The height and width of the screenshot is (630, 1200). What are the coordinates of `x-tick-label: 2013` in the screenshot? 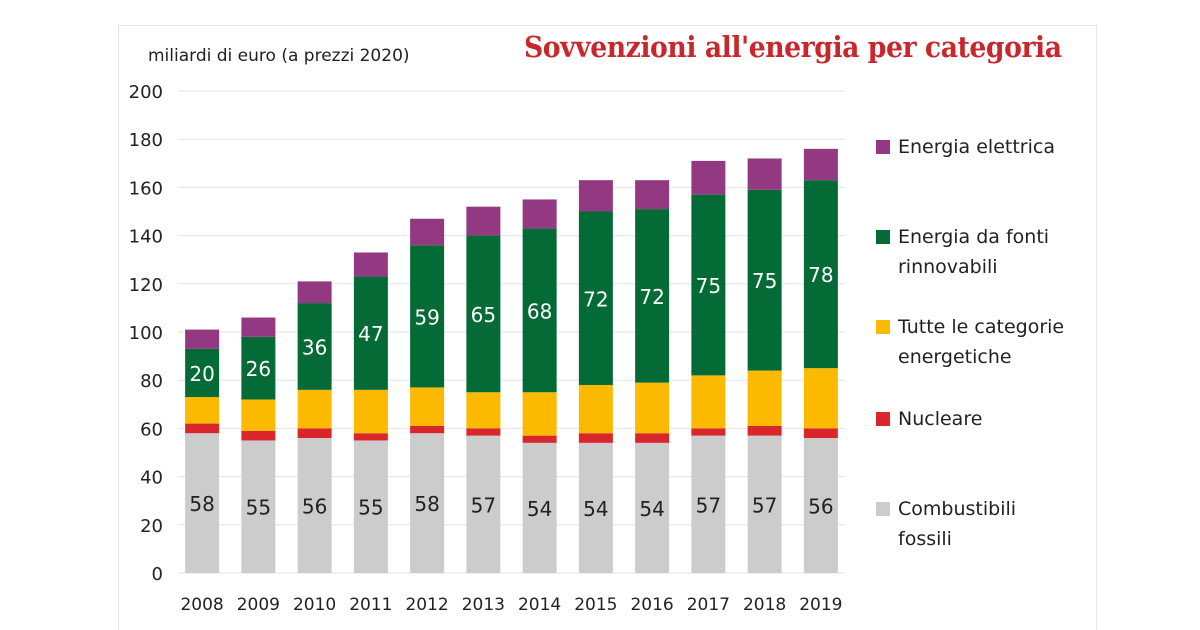 It's located at (483, 605).